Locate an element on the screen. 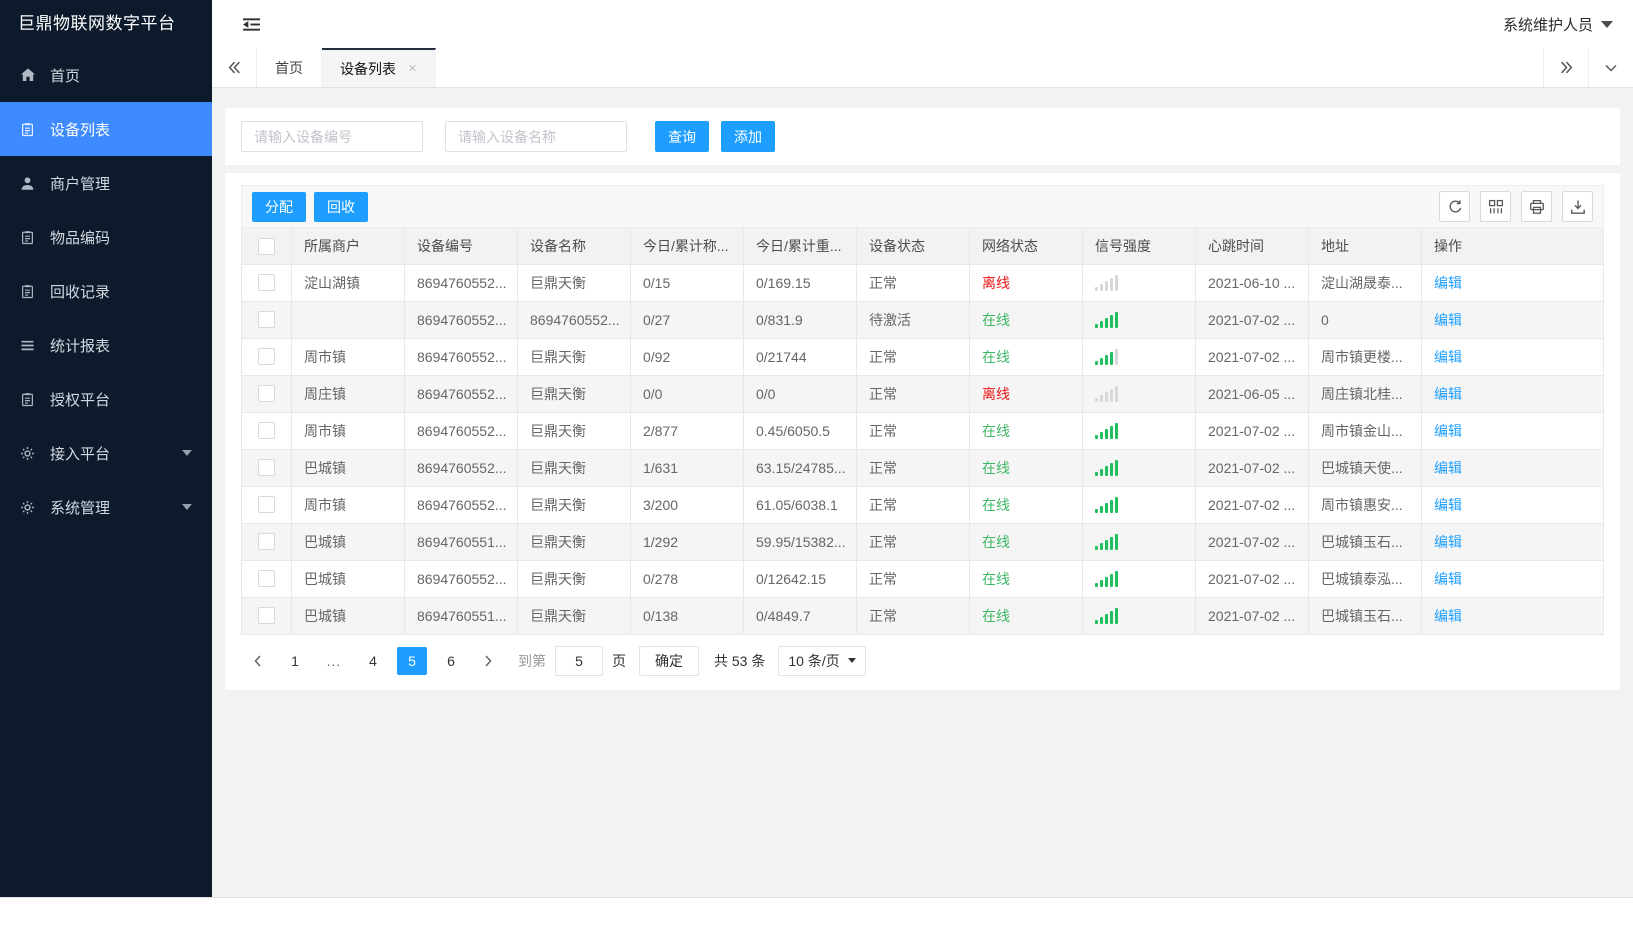 This screenshot has width=1633, height=937. tabs-scroll-left-icon is located at coordinates (234, 67).